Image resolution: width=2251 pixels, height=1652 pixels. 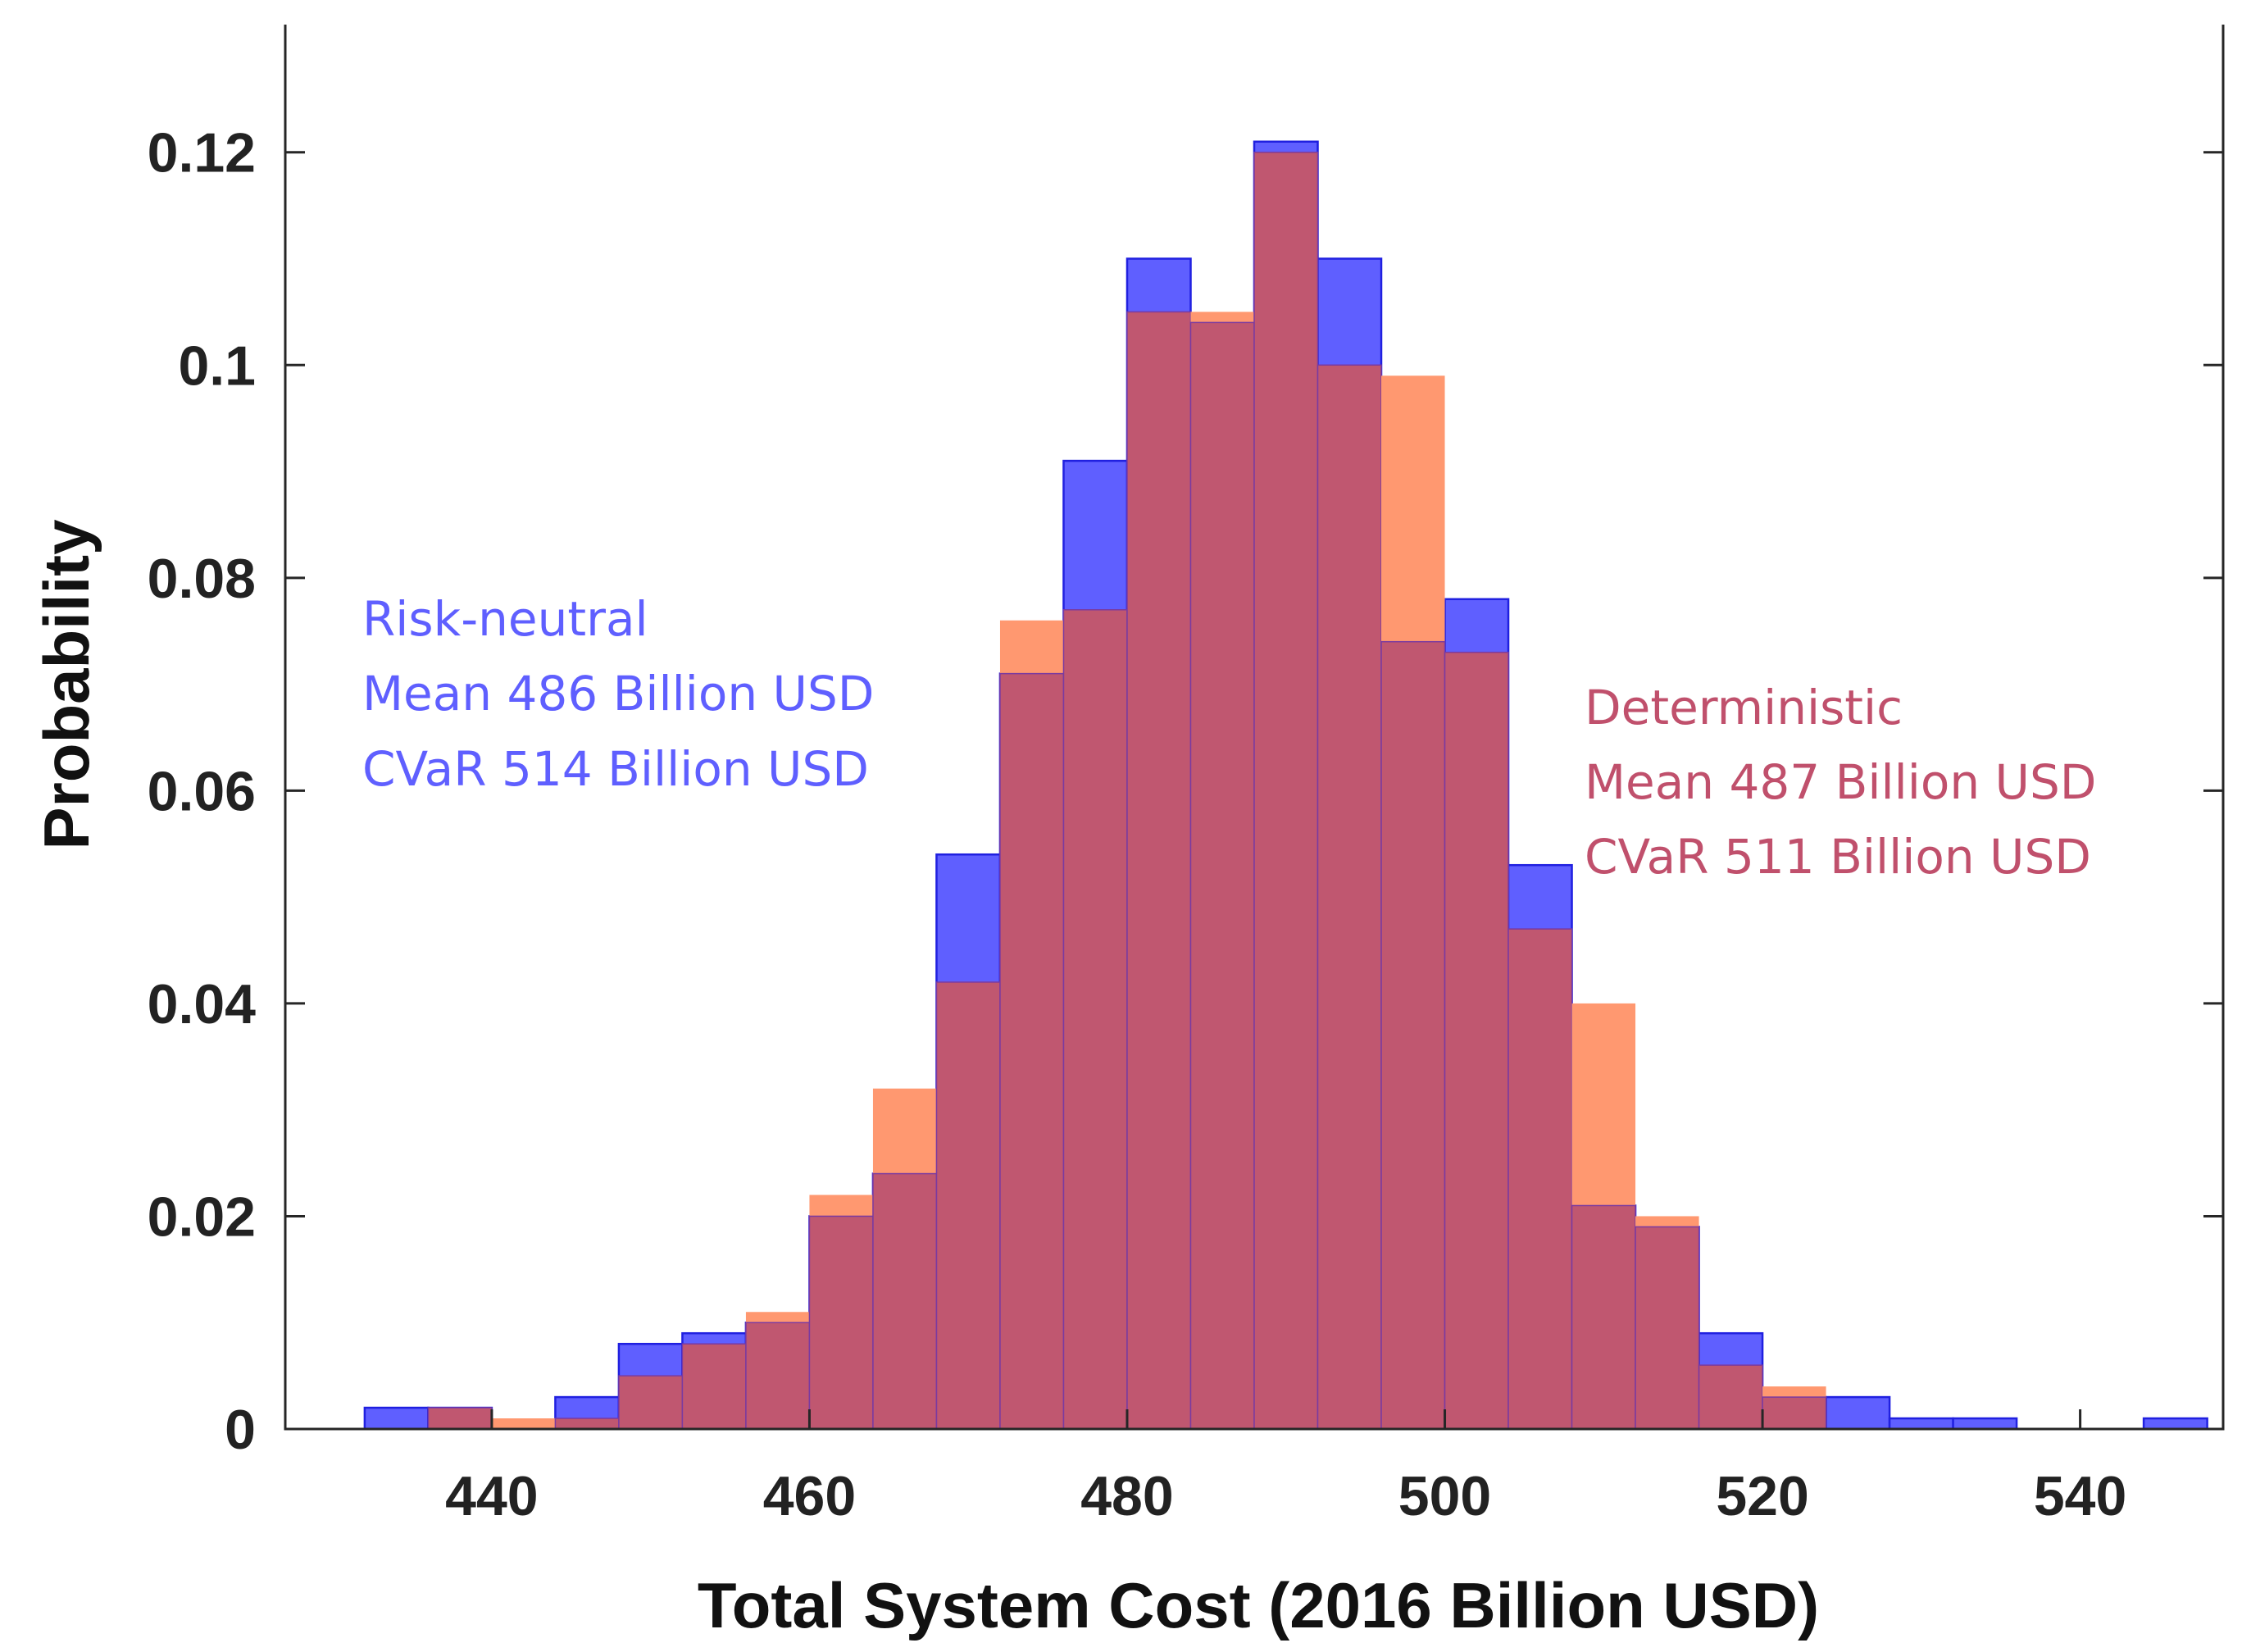 I want to click on y-tick-label-3: 0.06, so click(x=202, y=791).